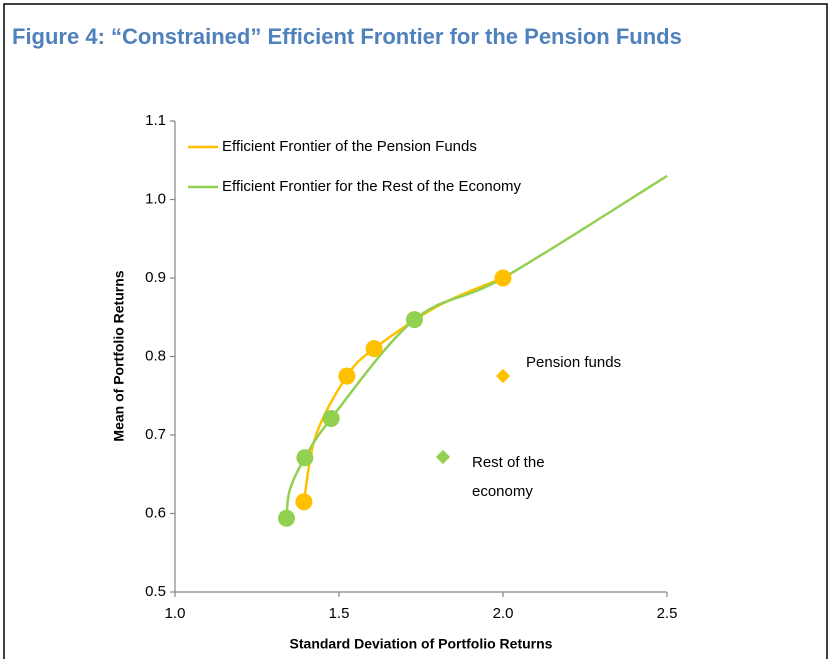  I want to click on y-tick-label: 0.9, so click(155, 277).